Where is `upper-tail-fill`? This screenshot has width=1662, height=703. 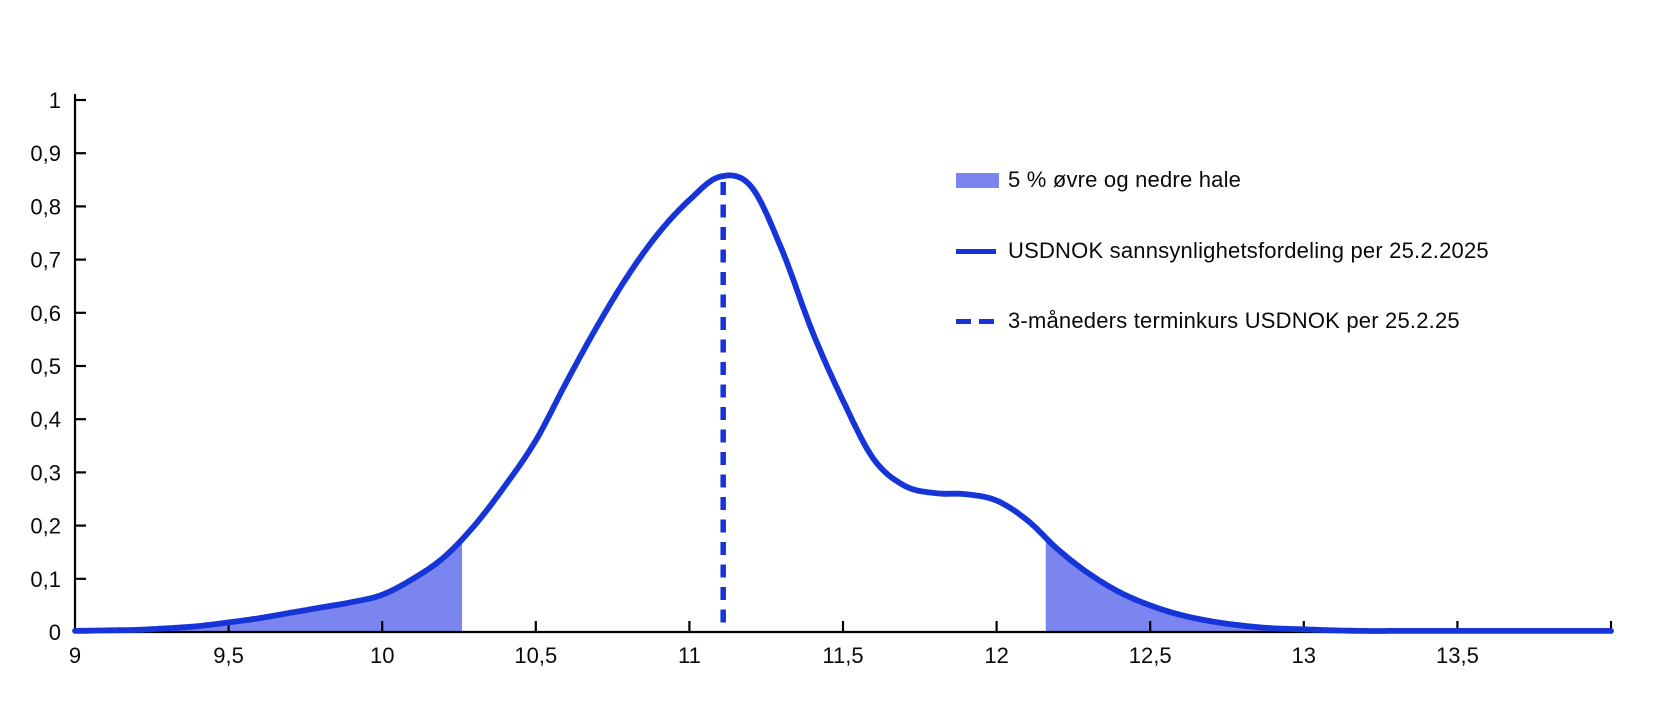
upper-tail-fill is located at coordinates (1328, 584).